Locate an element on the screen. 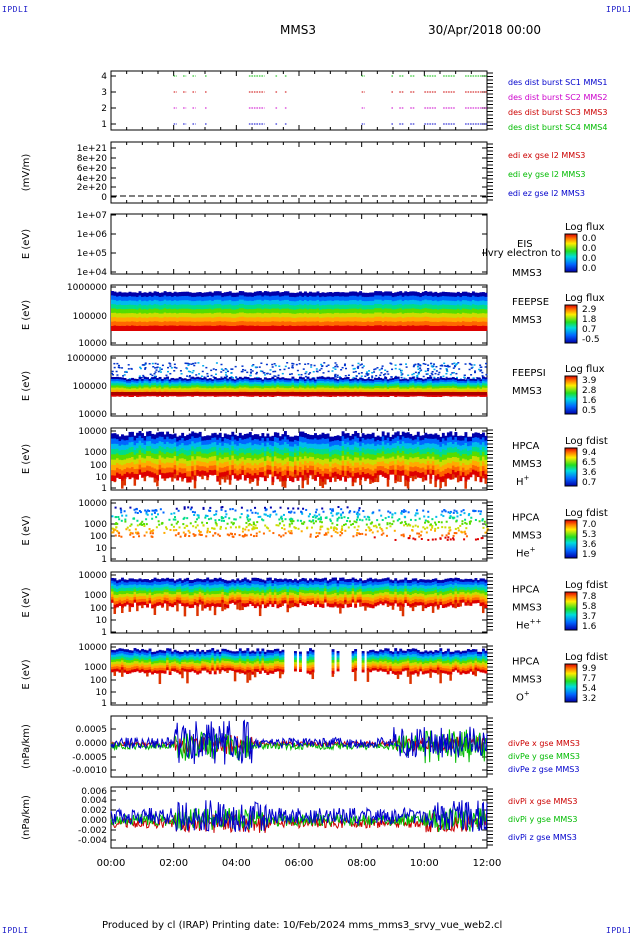 The height and width of the screenshot is (935, 630). colorbar-title: Log flux is located at coordinates (585, 298).